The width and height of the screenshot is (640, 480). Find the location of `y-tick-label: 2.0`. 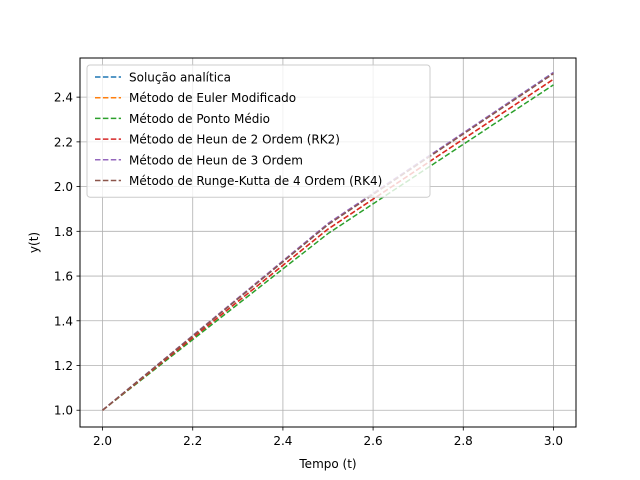

y-tick-label: 2.0 is located at coordinates (63, 187).